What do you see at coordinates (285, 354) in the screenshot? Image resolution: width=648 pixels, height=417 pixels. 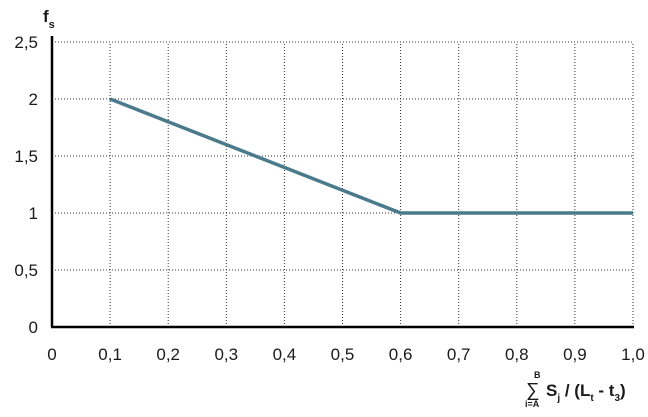 I see `x-tick-label-4: 0,4` at bounding box center [285, 354].